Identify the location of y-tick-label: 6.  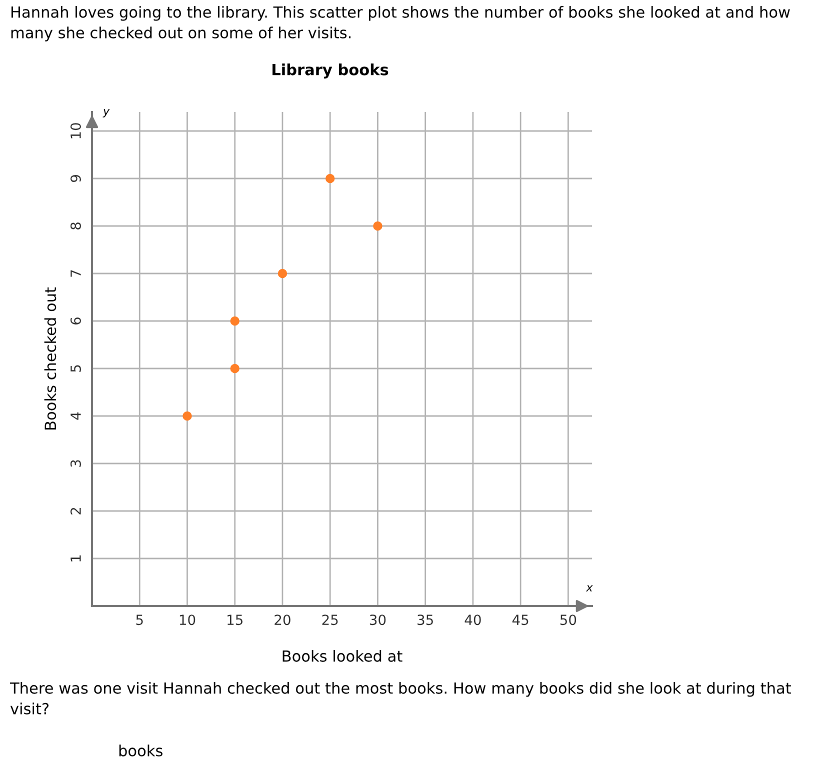
(75, 320).